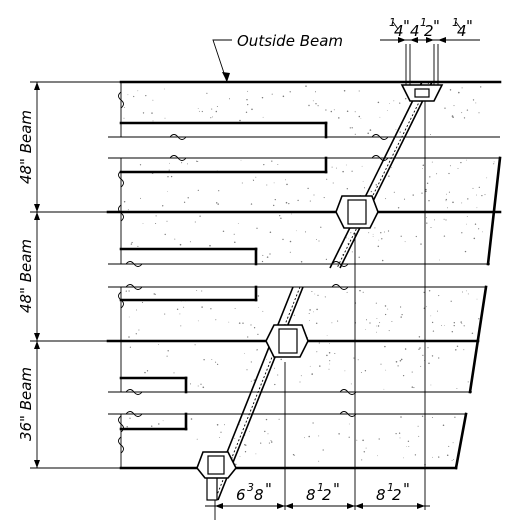  Describe the element at coordinates (462, 31) in the screenshot. I see `svg-text: 4` at that location.